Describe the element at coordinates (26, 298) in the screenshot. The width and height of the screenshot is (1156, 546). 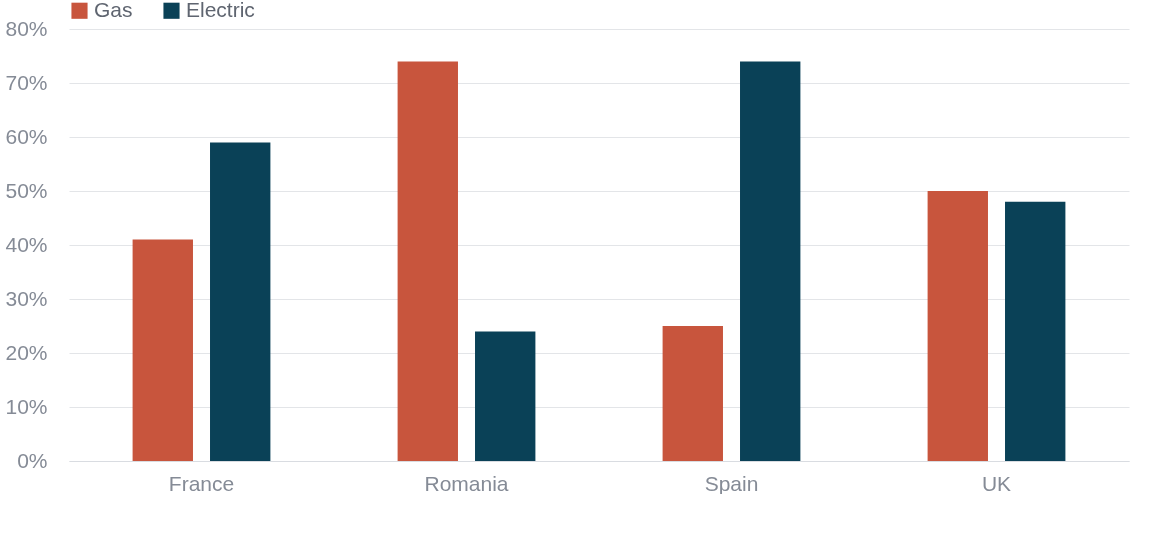
I see `y-tick-label: 30%` at that location.